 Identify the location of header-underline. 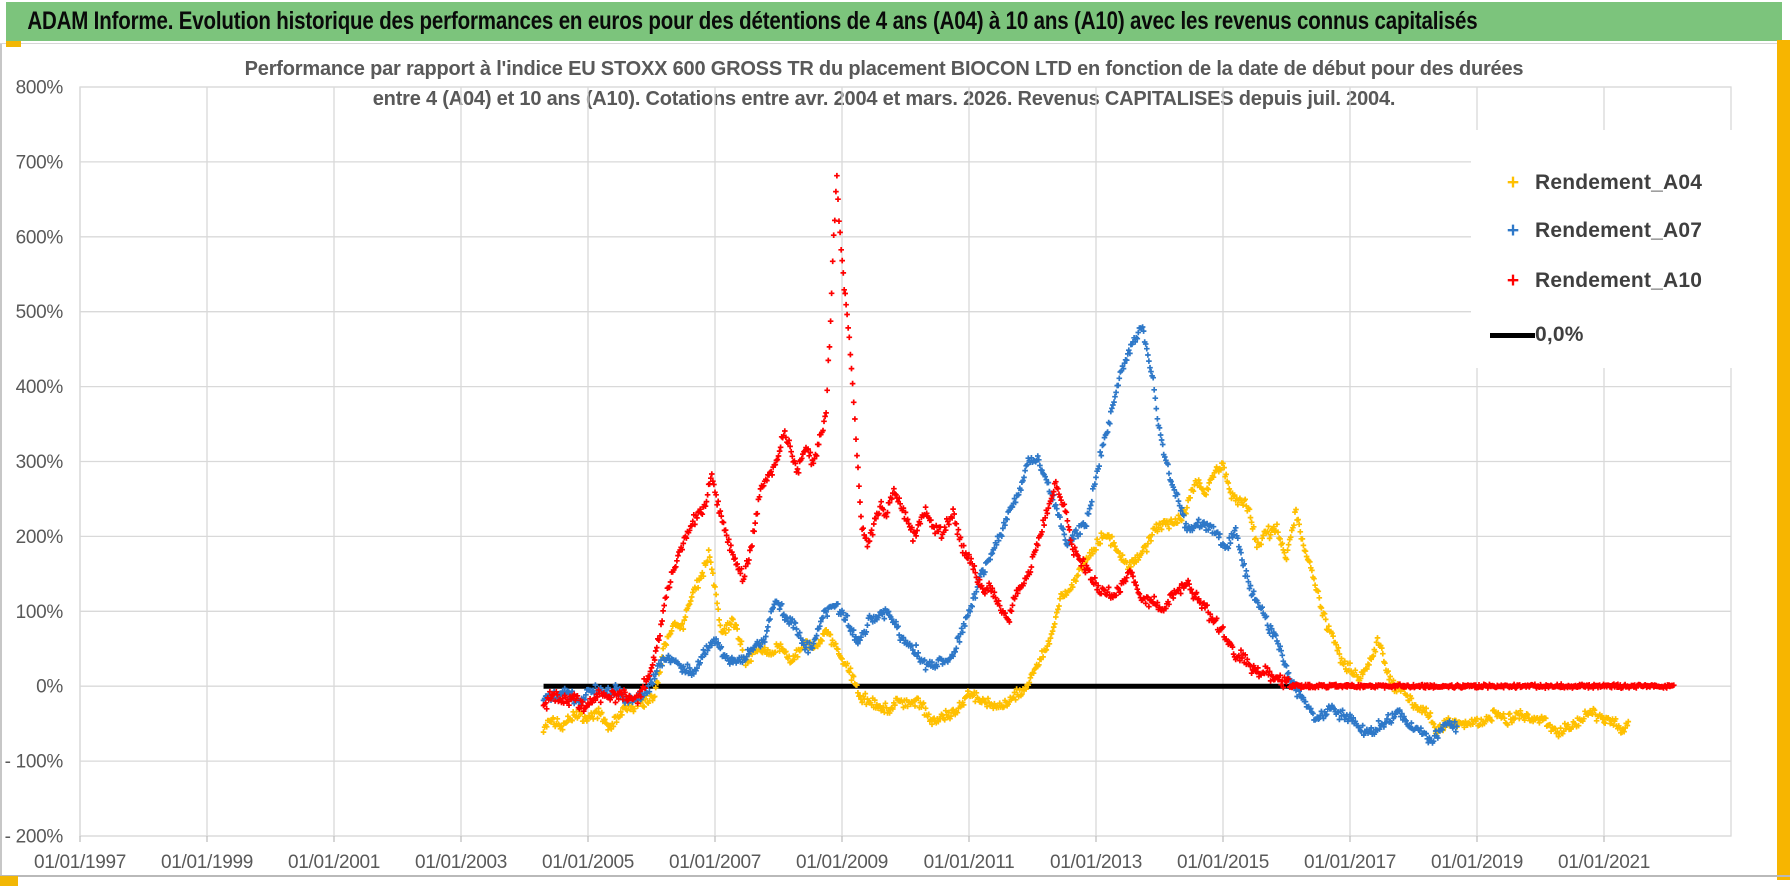
(895, 43).